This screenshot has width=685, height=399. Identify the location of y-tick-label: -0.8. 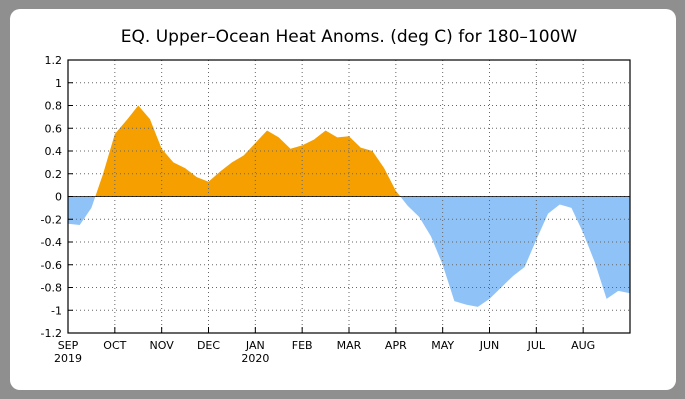
(51, 288).